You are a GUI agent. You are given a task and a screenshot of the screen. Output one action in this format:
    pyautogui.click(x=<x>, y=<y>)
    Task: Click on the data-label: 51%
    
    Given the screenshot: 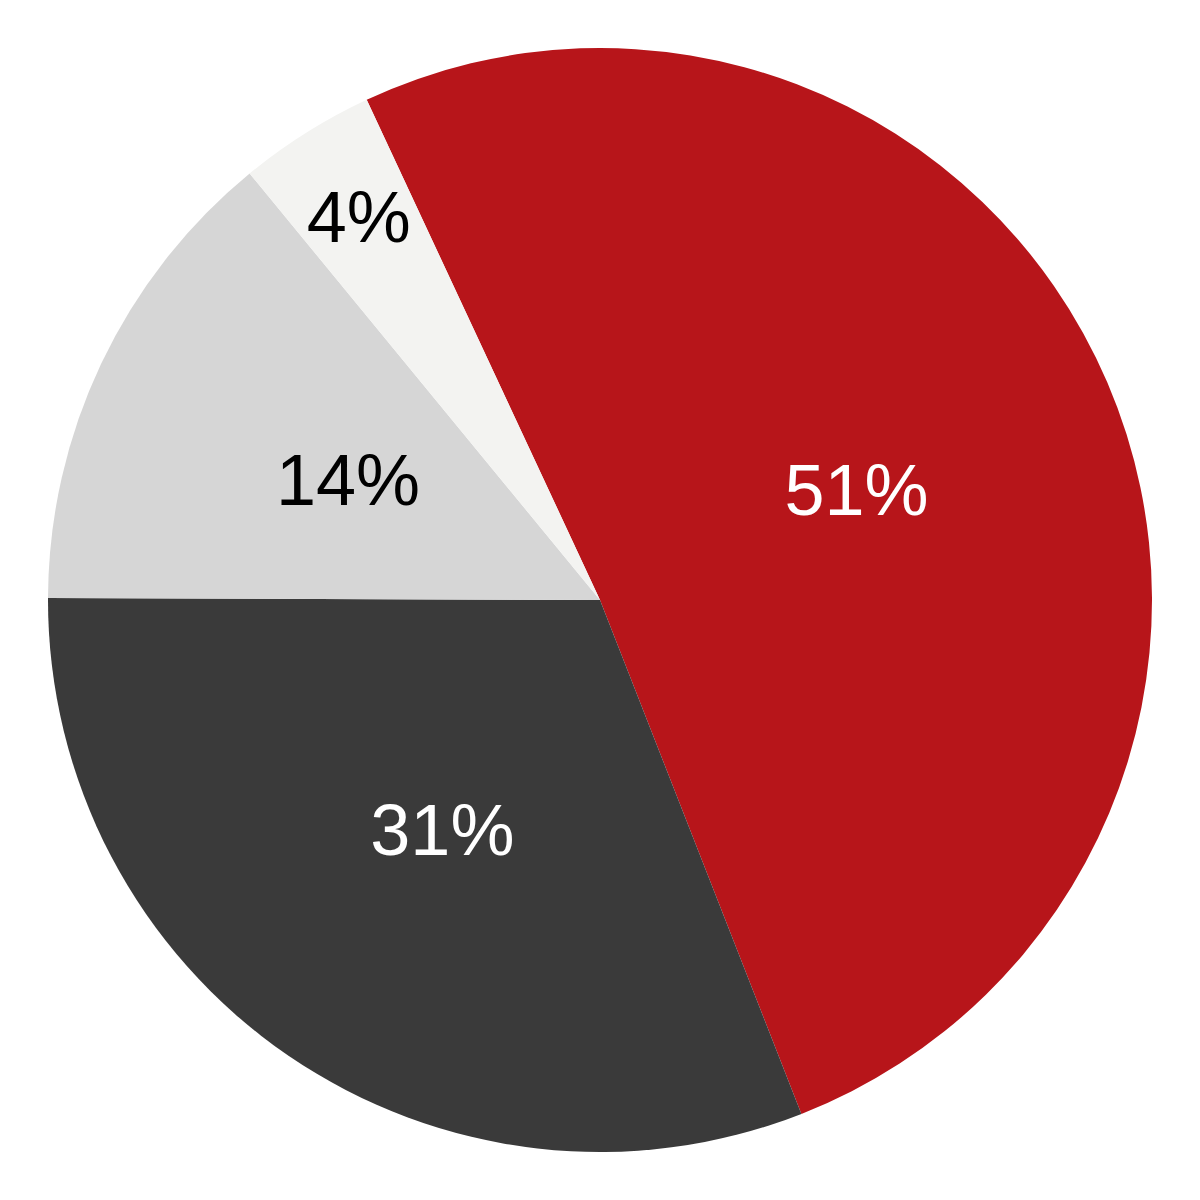 What is the action you would take?
    pyautogui.click(x=856, y=490)
    